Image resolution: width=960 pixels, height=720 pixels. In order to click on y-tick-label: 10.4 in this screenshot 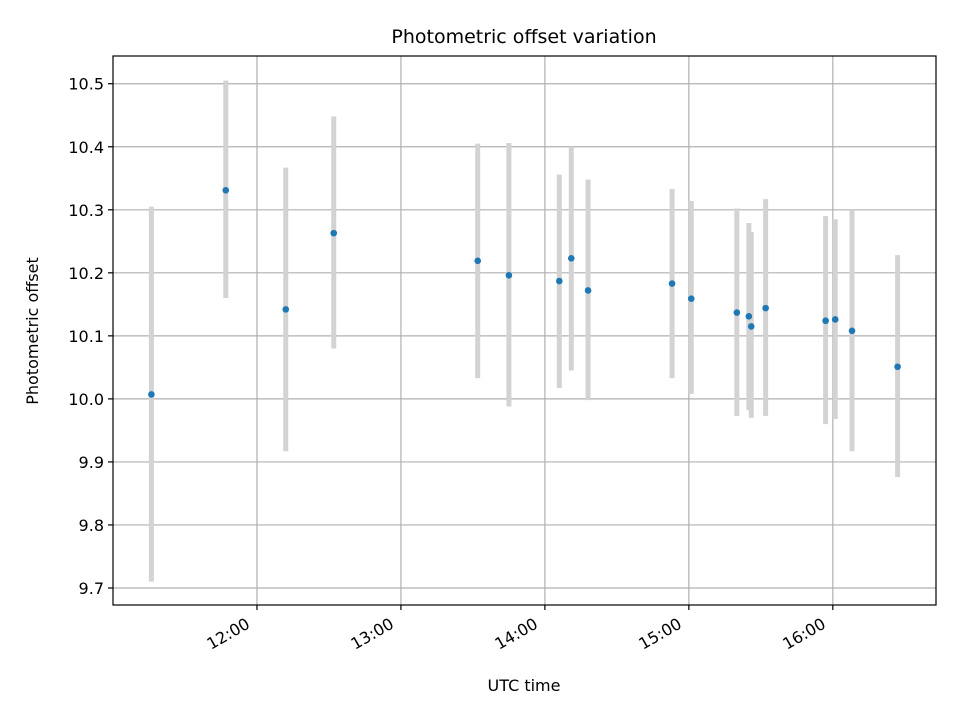, I will do `click(86, 147)`.